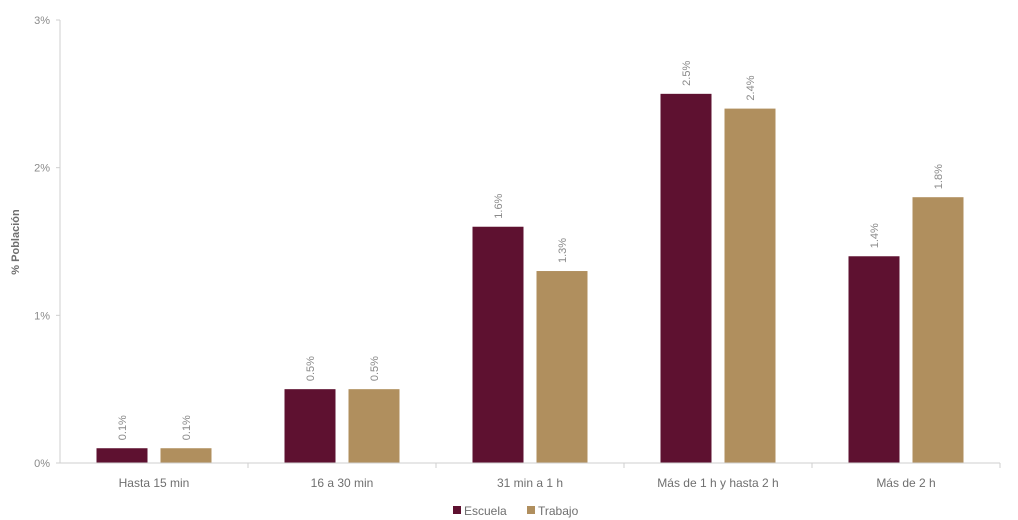  Describe the element at coordinates (154, 483) in the screenshot. I see `x-tick-label: Hasta 15 min` at that location.